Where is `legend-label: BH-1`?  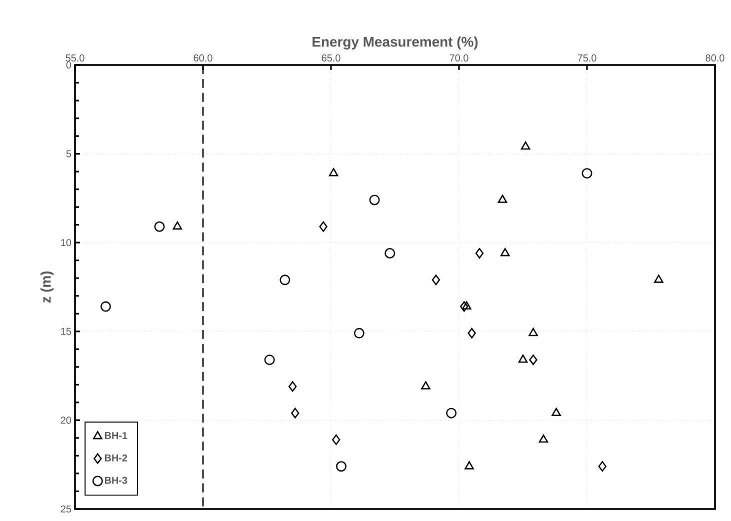
legend-label: BH-1 is located at coordinates (116, 435).